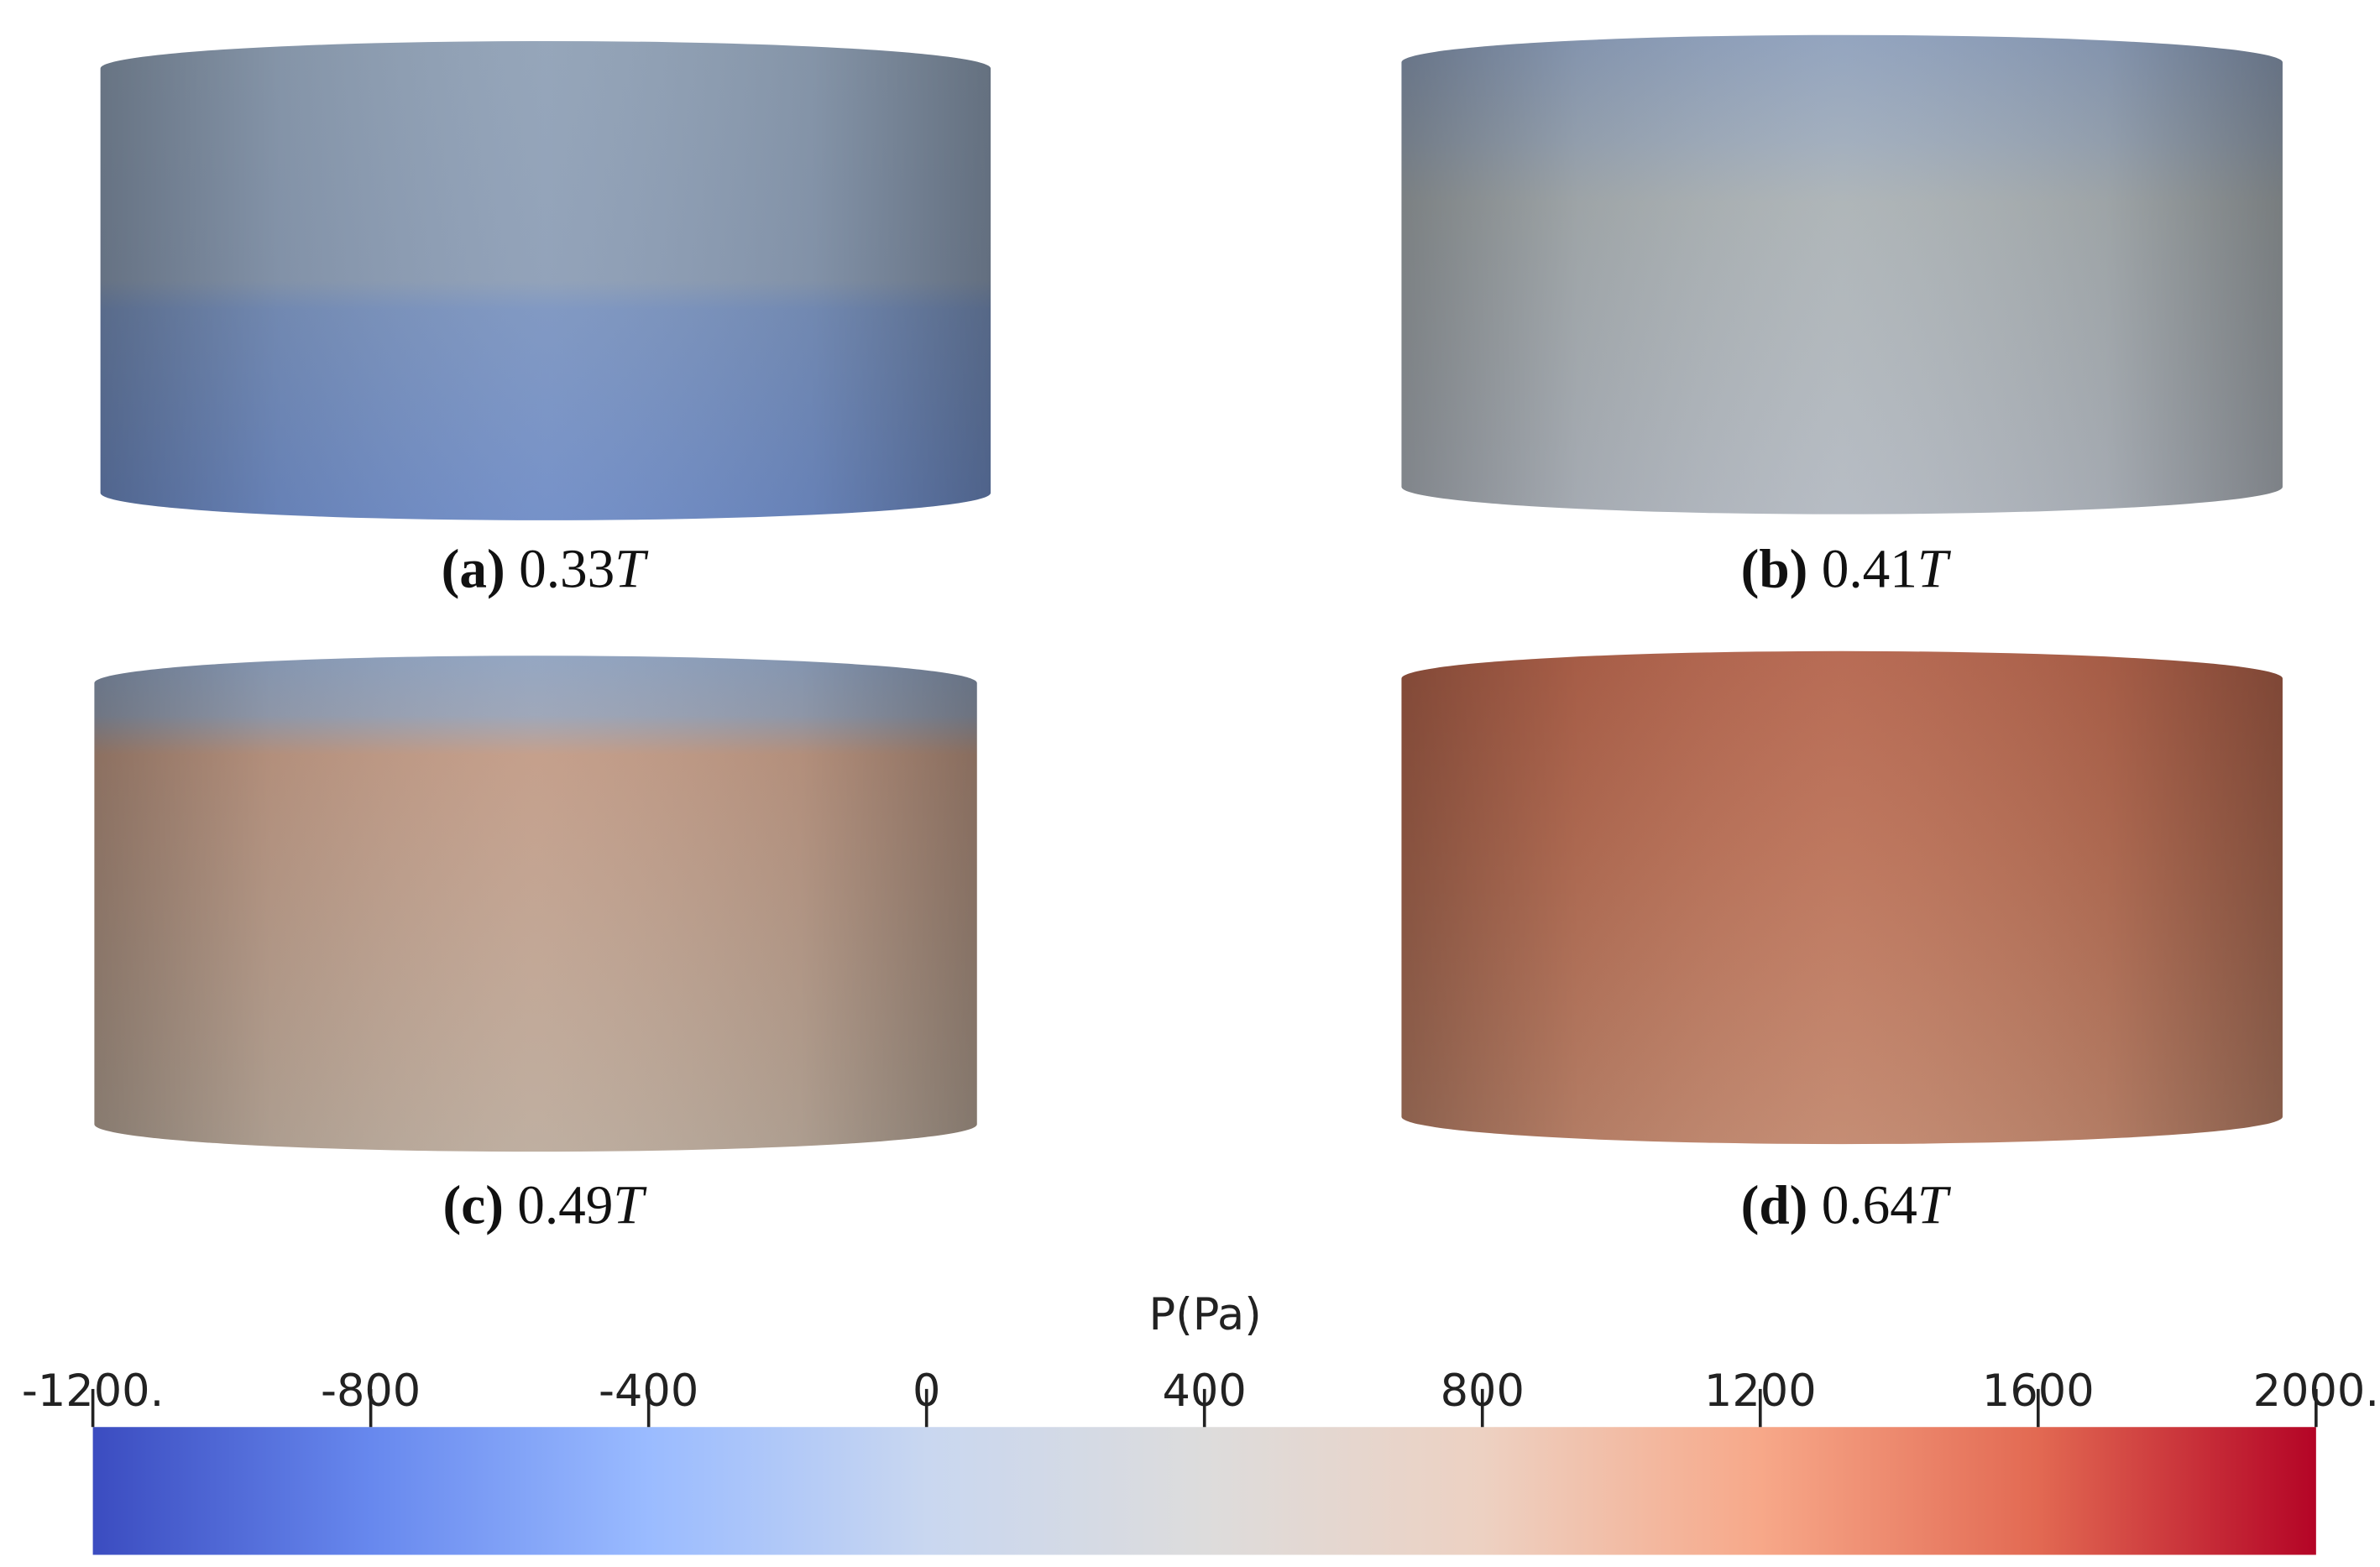 The image size is (2380, 1567). What do you see at coordinates (565, 1205) in the screenshot?
I see `caption-part: 0.49` at bounding box center [565, 1205].